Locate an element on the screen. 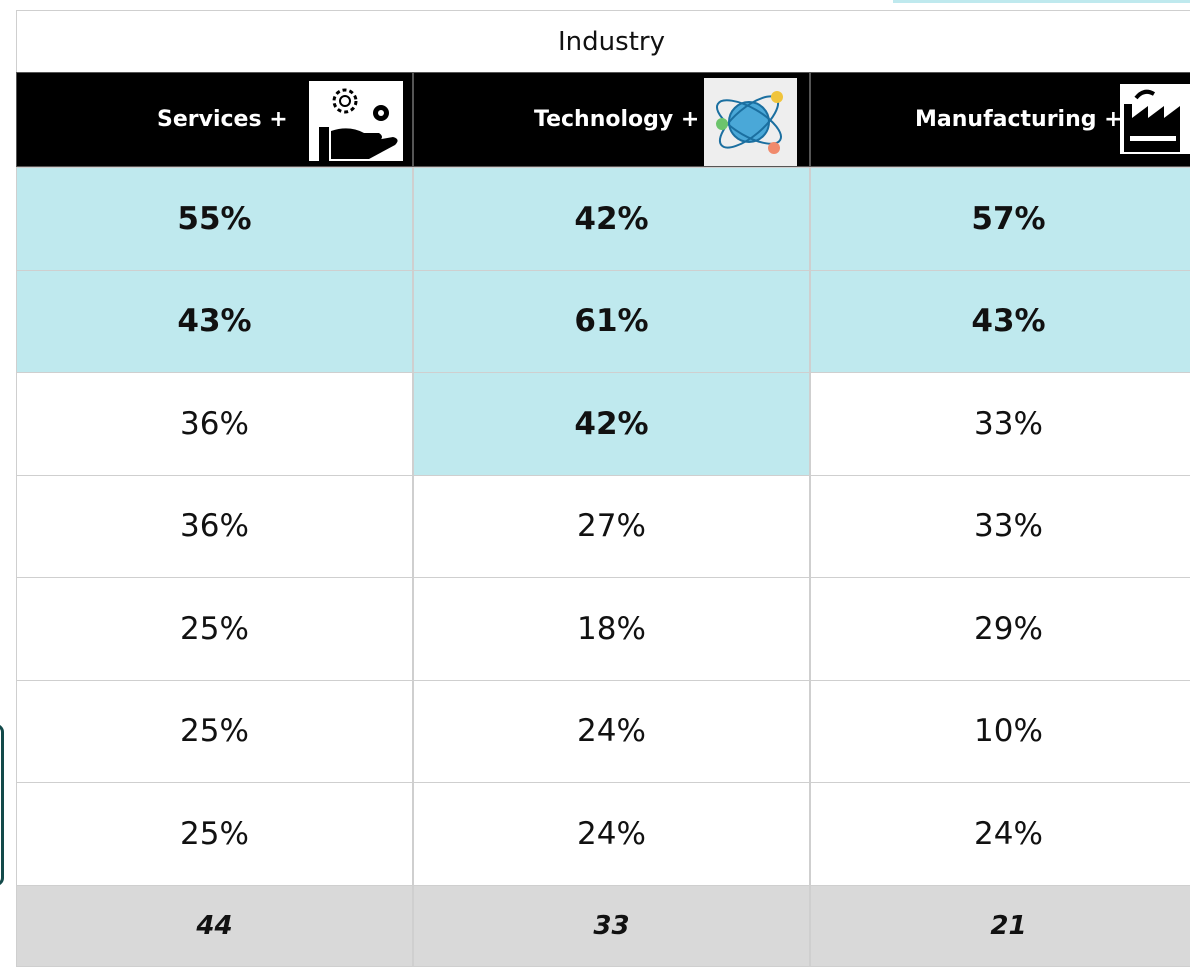  footer-cell: 33 is located at coordinates (611, 926).